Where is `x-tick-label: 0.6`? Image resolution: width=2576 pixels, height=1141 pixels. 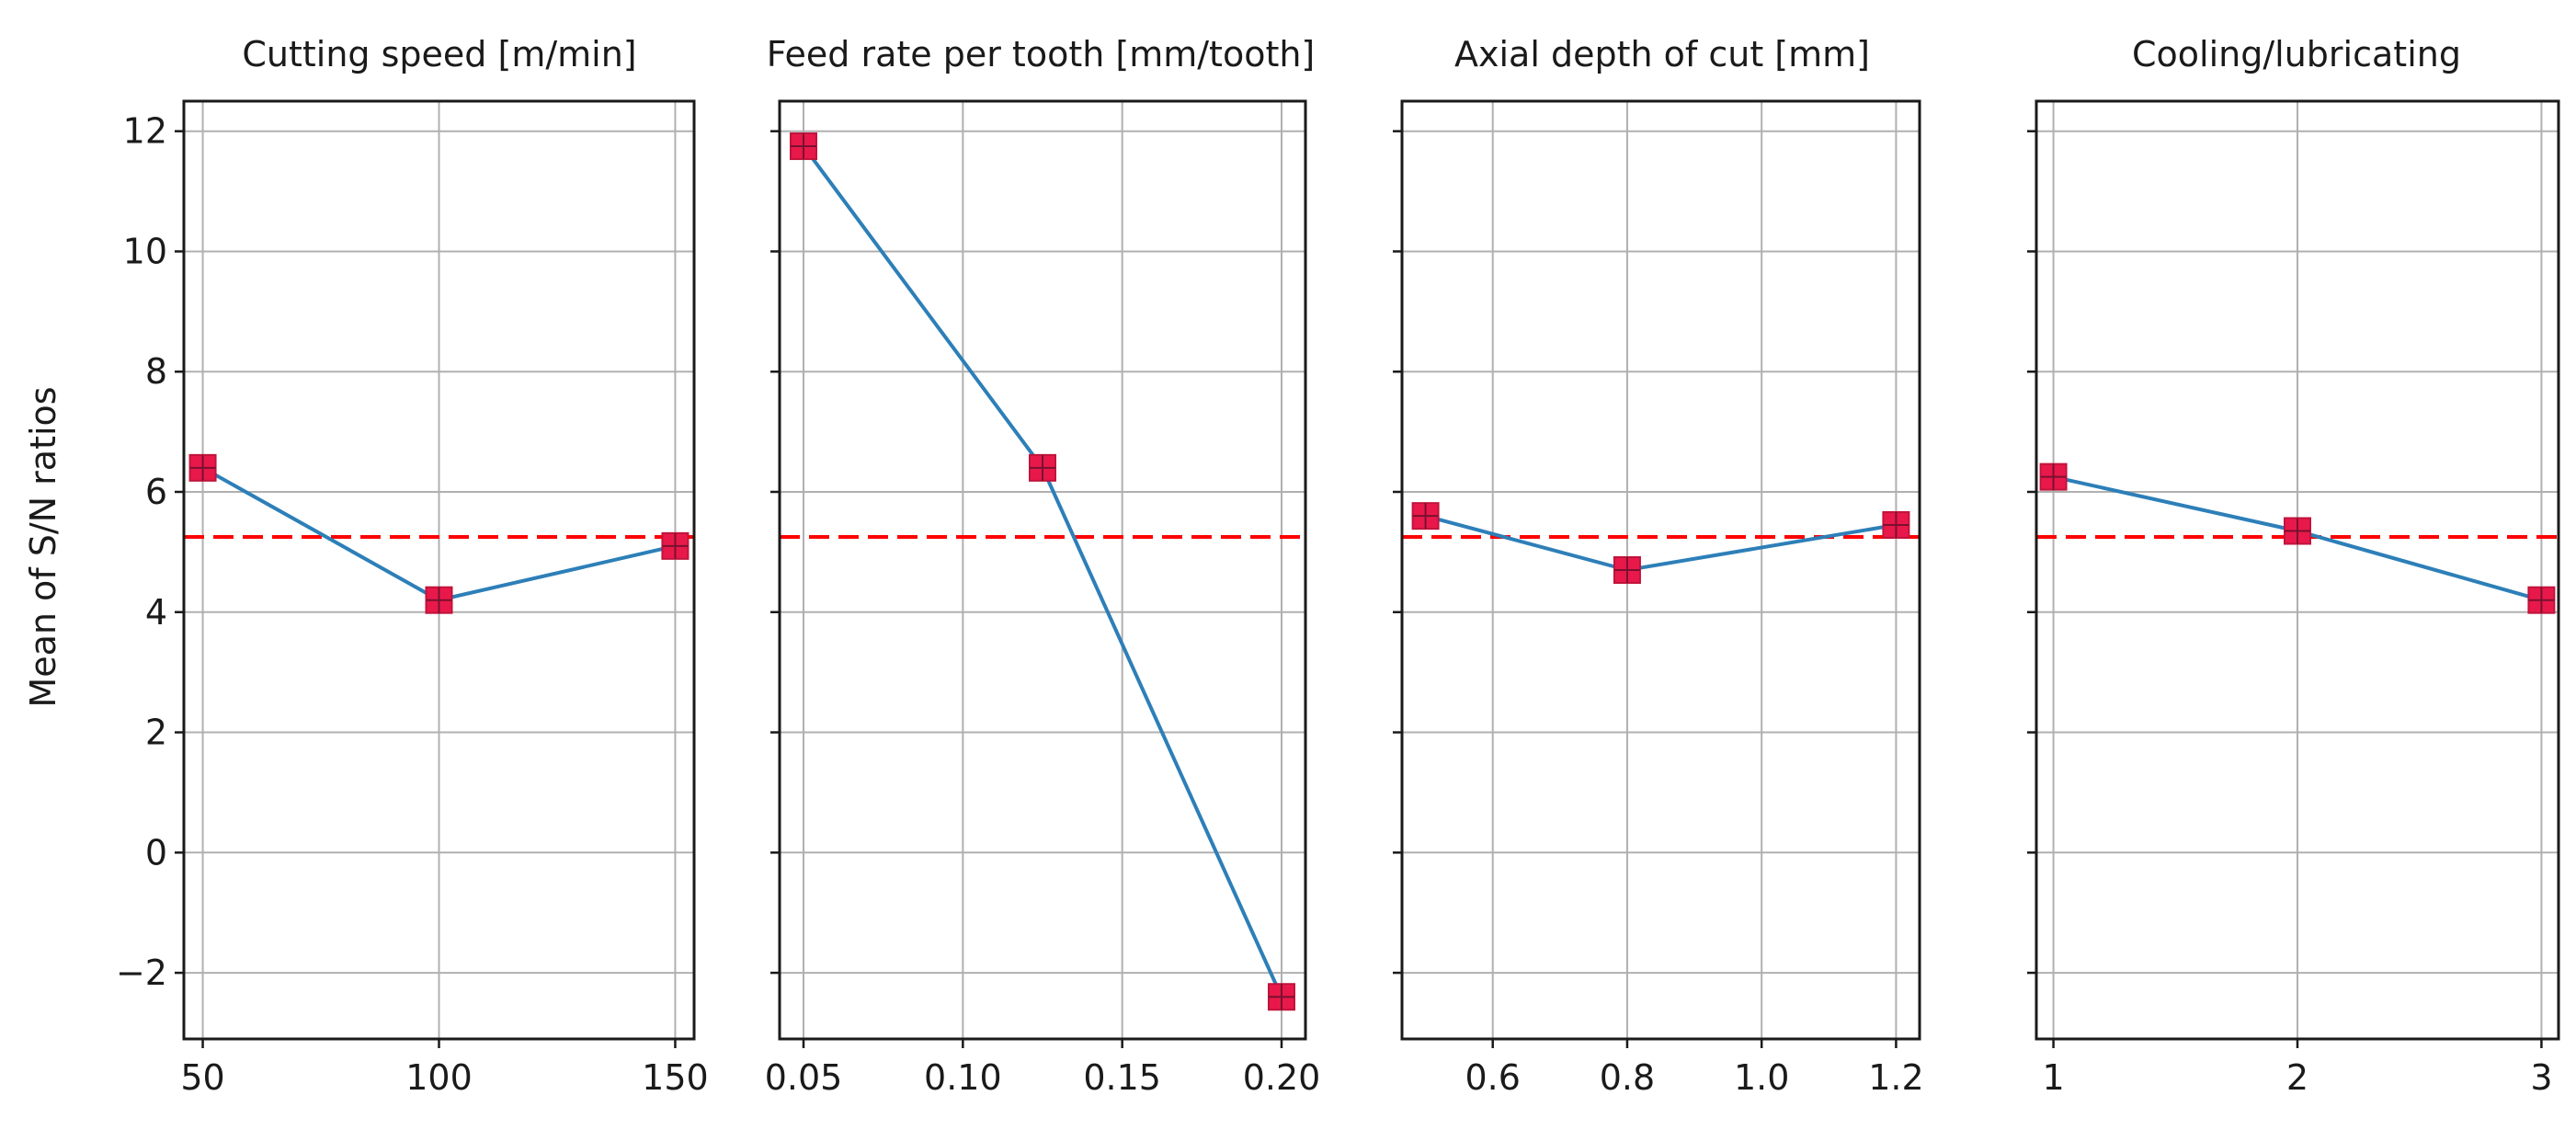 x-tick-label: 0.6 is located at coordinates (1492, 1077).